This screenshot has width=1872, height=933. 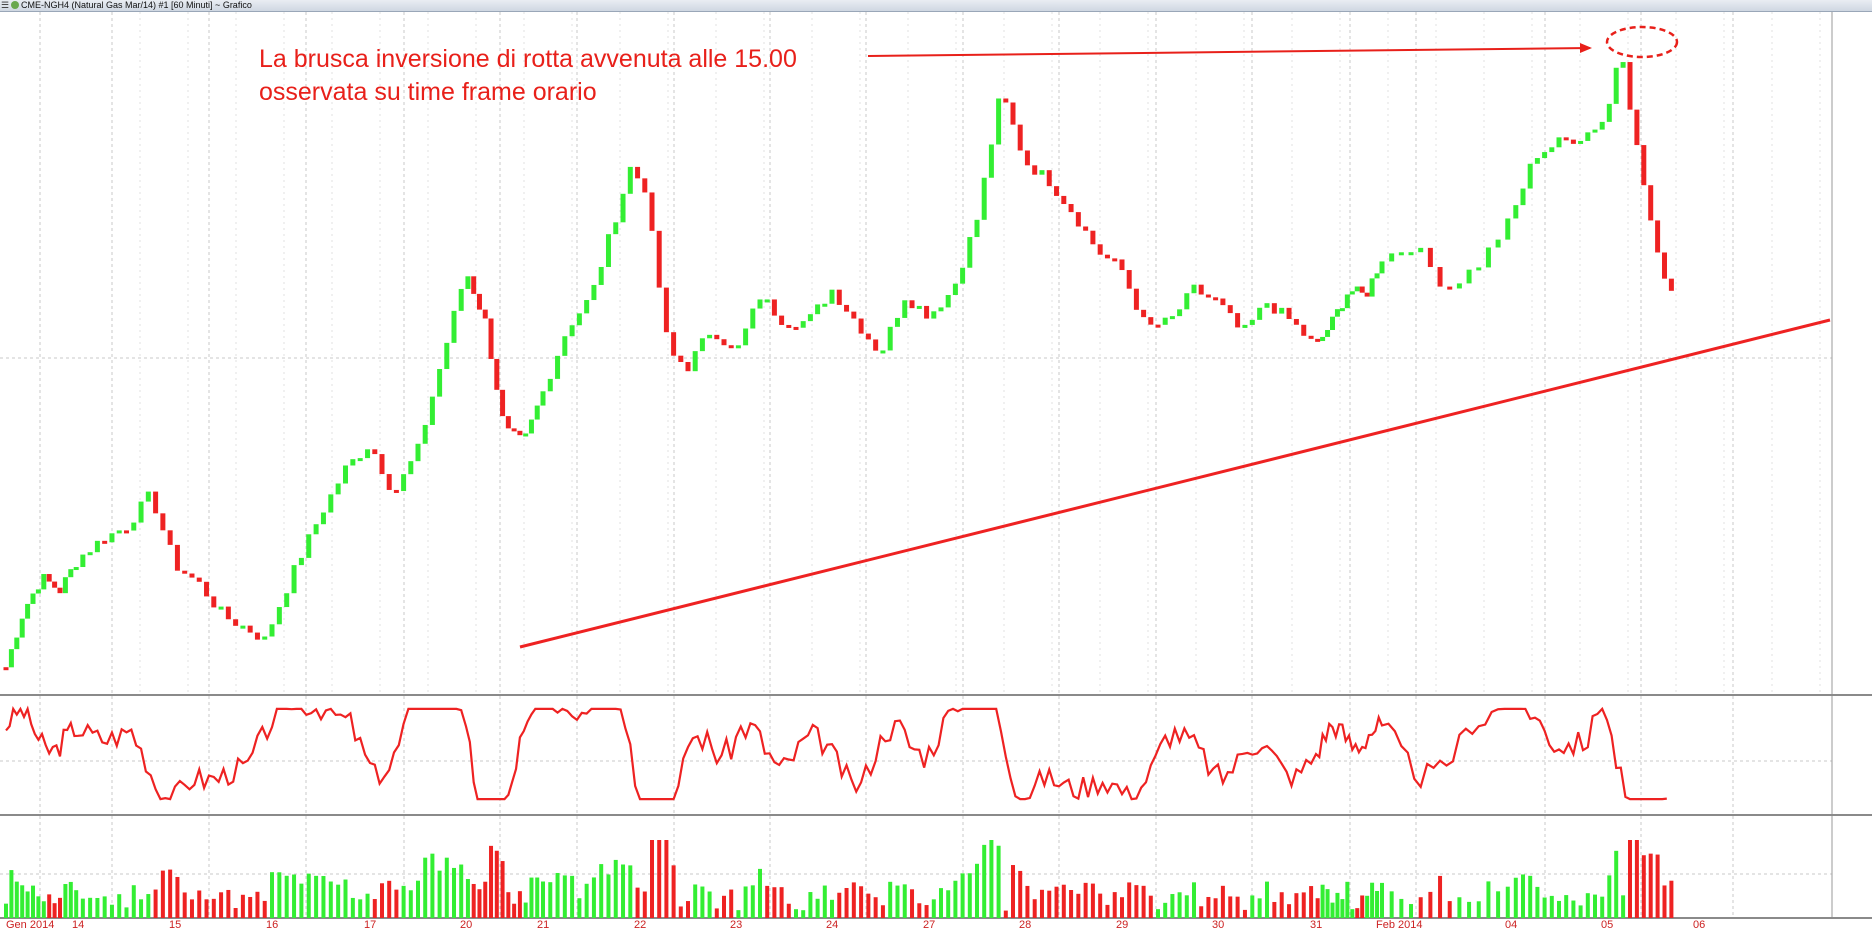 I want to click on oscillator-line, so click(x=836, y=753).